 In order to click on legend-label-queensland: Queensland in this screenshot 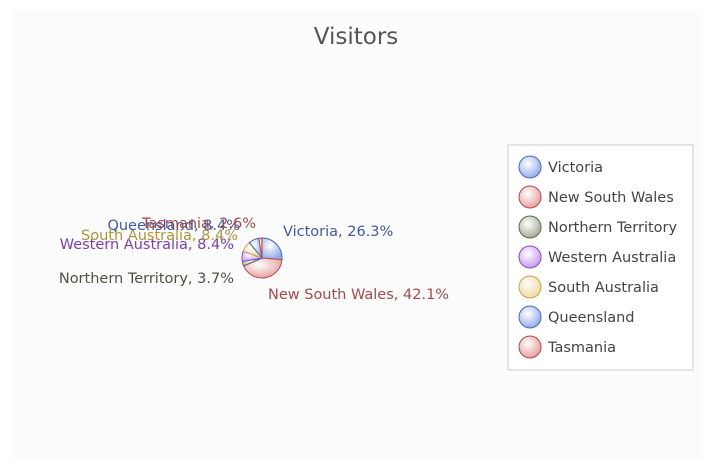, I will do `click(591, 318)`.